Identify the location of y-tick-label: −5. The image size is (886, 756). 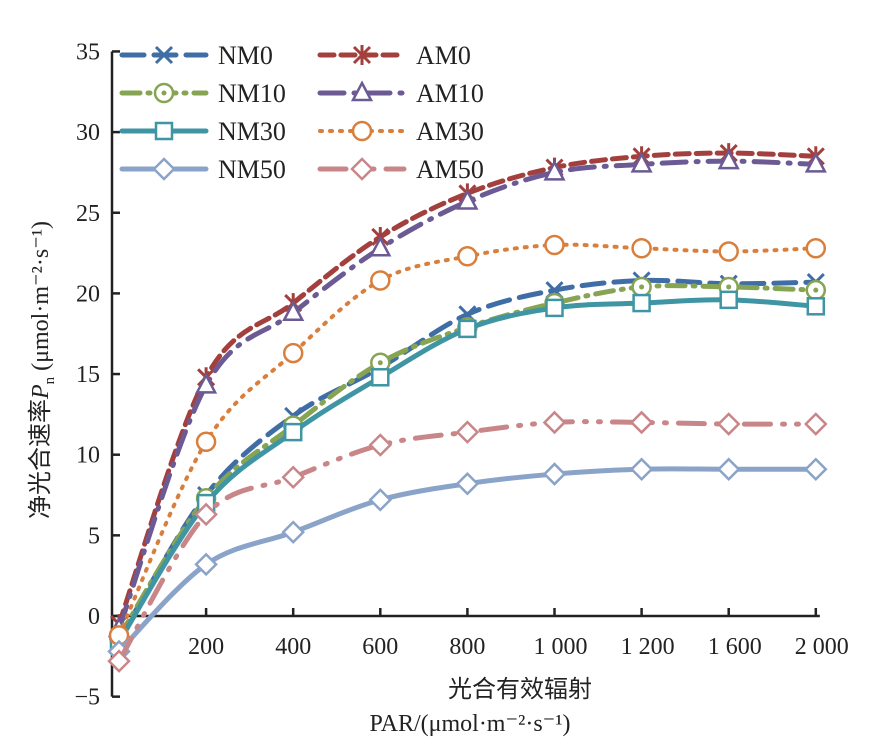
(87, 698).